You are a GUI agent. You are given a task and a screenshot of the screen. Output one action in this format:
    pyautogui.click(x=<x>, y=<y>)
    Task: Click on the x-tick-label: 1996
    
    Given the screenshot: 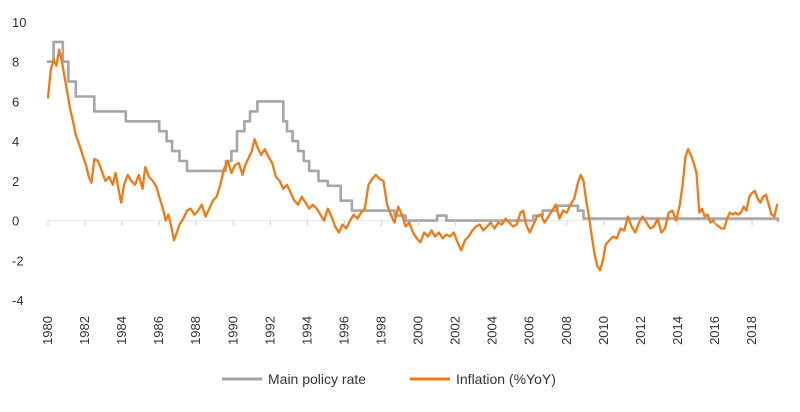 What is the action you would take?
    pyautogui.click(x=343, y=330)
    